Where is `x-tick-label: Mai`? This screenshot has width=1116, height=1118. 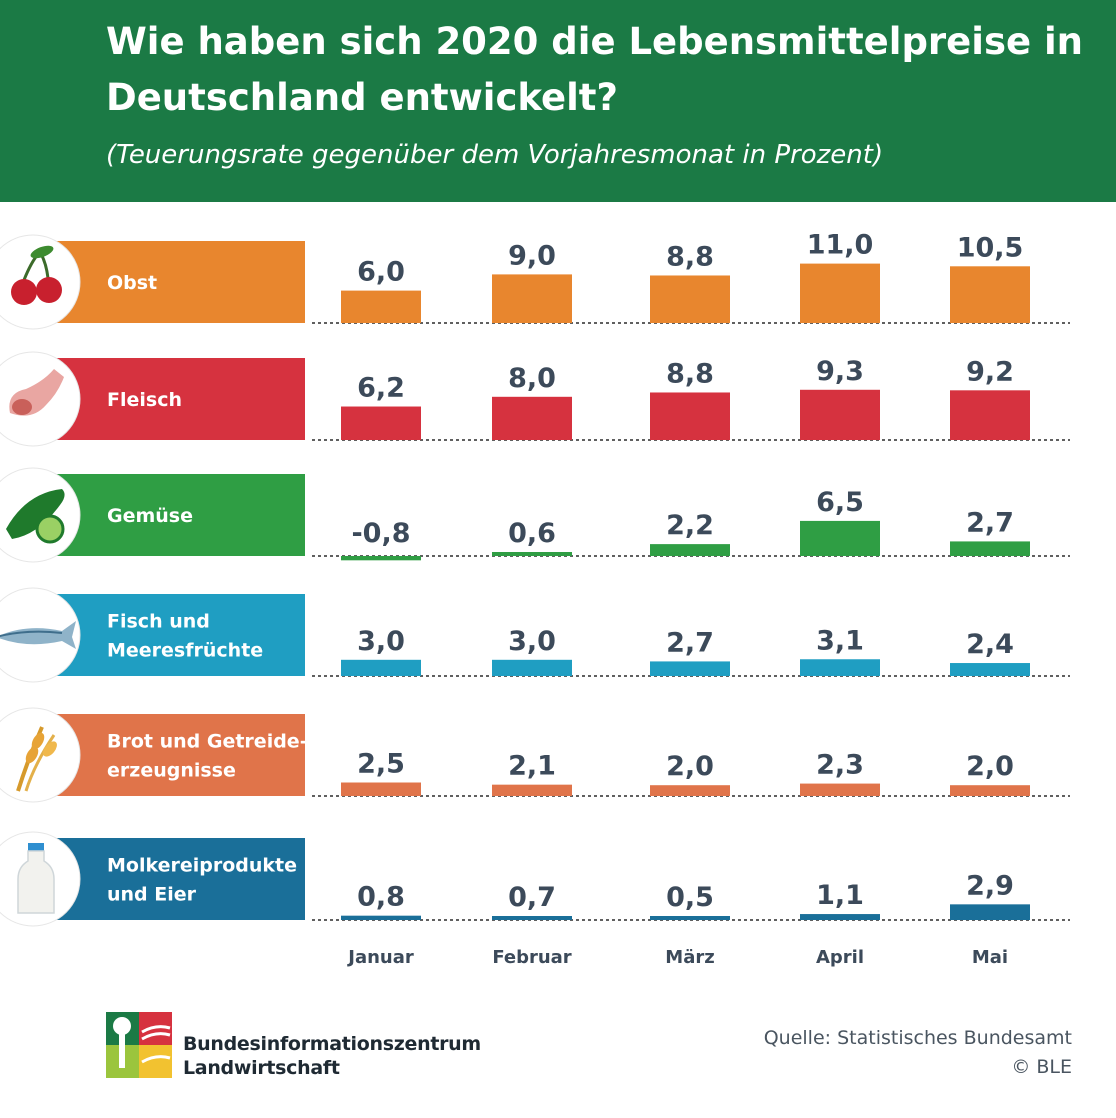
x-tick-label: Mai is located at coordinates (990, 957).